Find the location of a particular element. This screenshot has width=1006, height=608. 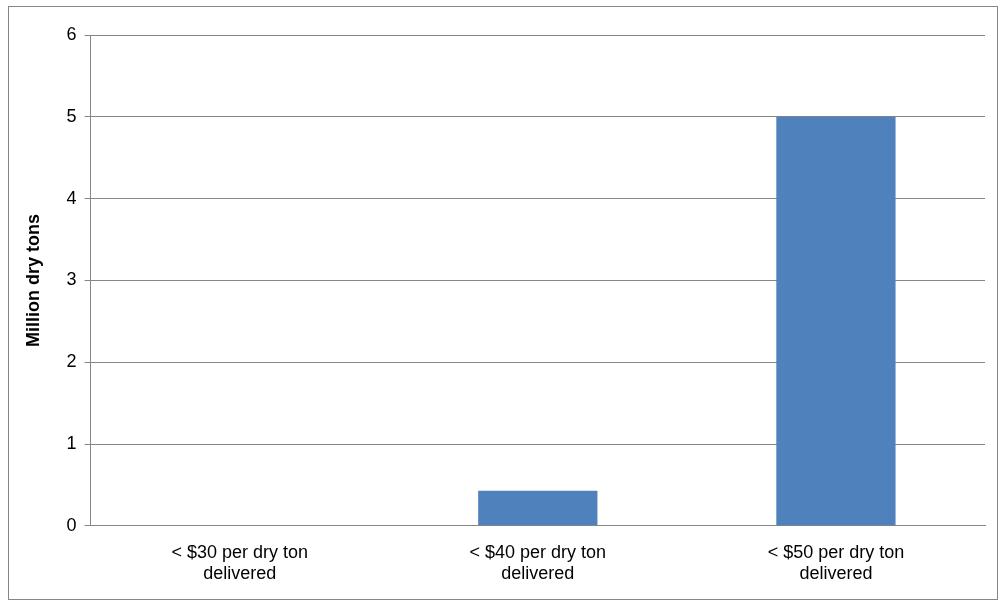

y-tick-label: 3 is located at coordinates (71, 279).